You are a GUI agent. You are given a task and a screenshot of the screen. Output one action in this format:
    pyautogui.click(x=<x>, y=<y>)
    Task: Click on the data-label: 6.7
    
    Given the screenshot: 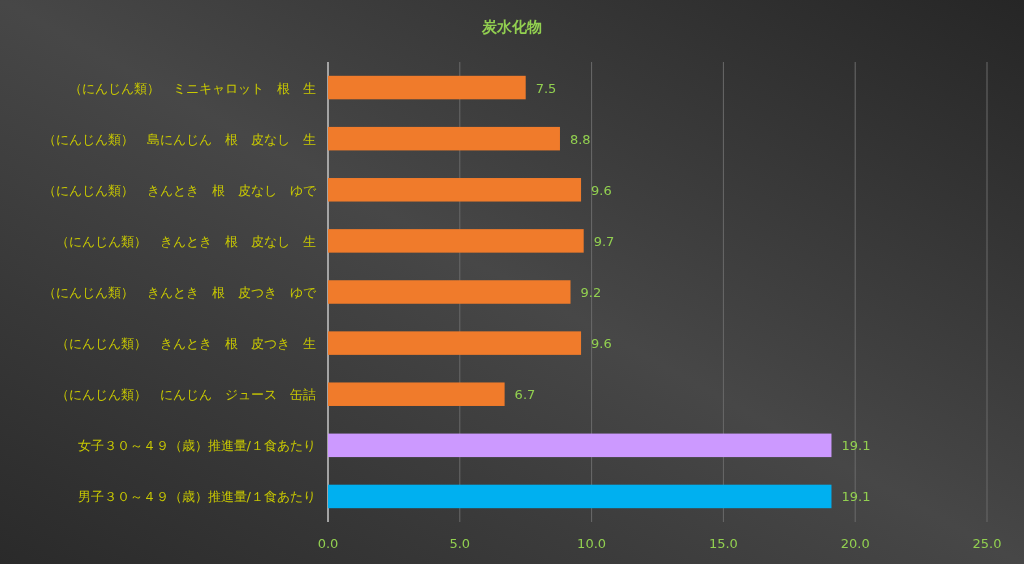 What is the action you would take?
    pyautogui.click(x=525, y=395)
    